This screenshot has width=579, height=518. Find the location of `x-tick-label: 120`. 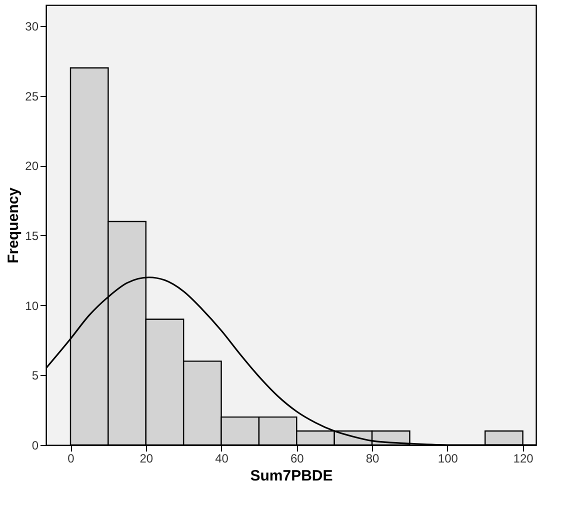

x-tick-label: 120 is located at coordinates (523, 459).